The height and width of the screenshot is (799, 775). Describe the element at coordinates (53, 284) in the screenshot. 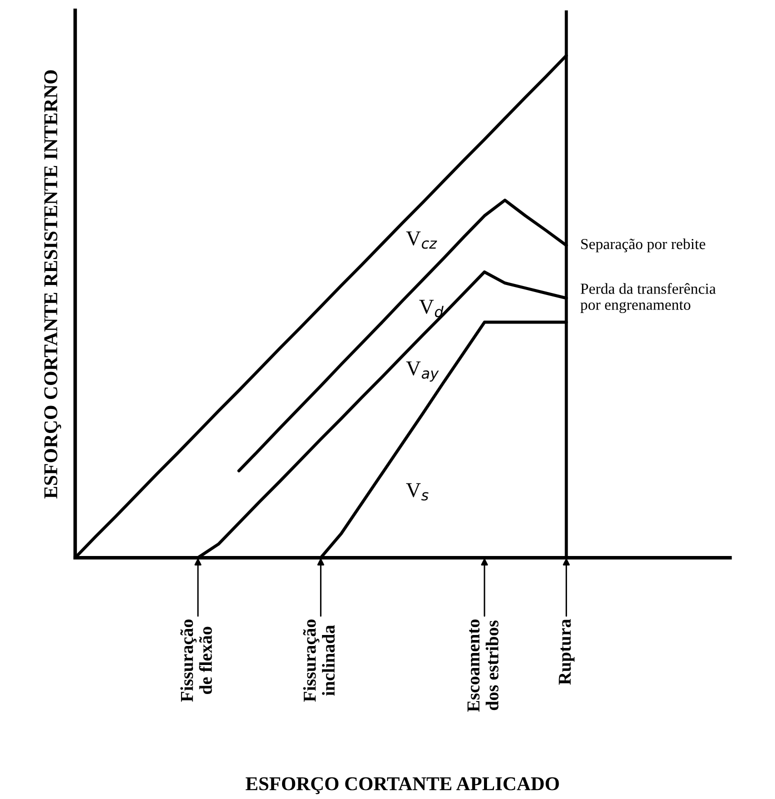

I see `y-axis-title: ESFORÇO CORTANTE RESISTENTE INTERNO` at that location.